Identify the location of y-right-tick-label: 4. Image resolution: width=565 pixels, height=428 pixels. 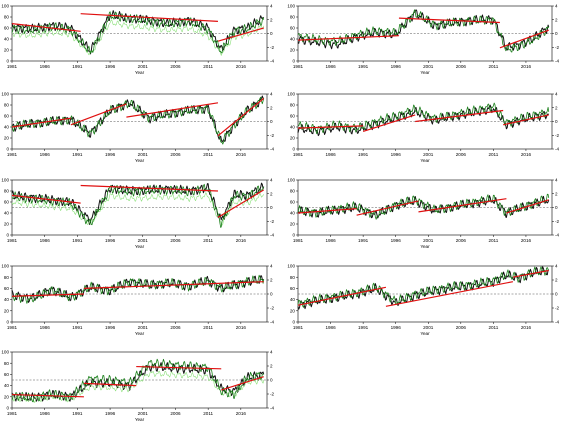
(271, 94).